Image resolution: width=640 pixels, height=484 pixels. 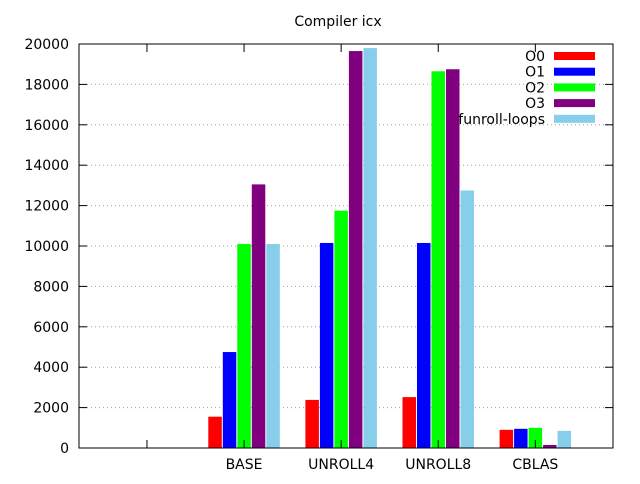 What do you see at coordinates (51, 409) in the screenshot?
I see `y-tick-label: 2000` at bounding box center [51, 409].